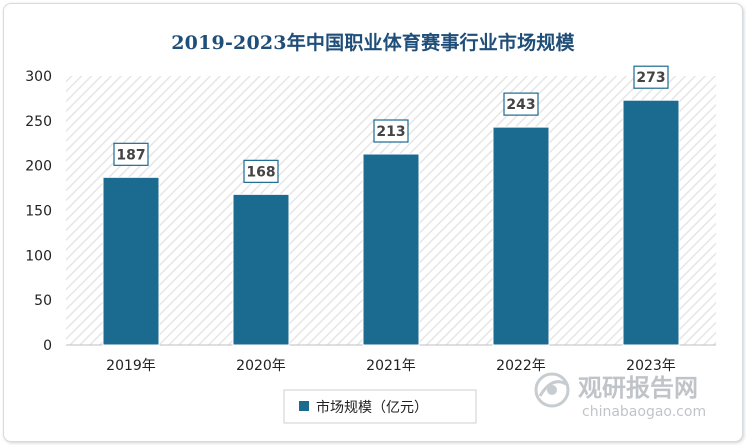  I want to click on x-tick-label: 2023年, so click(651, 366).